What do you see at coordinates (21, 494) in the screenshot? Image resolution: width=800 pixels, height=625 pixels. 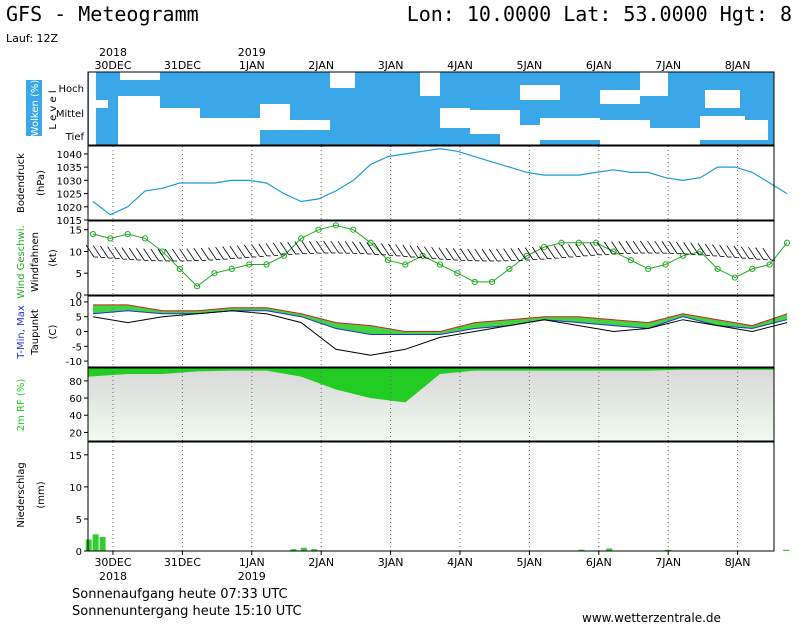 I see `precip-axis-label: Niederschlag` at bounding box center [21, 494].